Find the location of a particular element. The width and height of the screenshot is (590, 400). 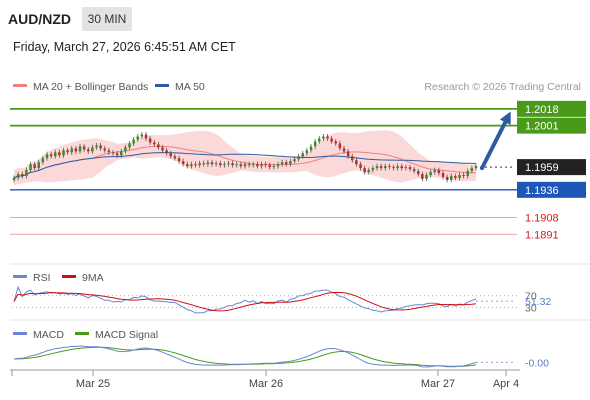

rsi-tick-label: 30 is located at coordinates (531, 308).